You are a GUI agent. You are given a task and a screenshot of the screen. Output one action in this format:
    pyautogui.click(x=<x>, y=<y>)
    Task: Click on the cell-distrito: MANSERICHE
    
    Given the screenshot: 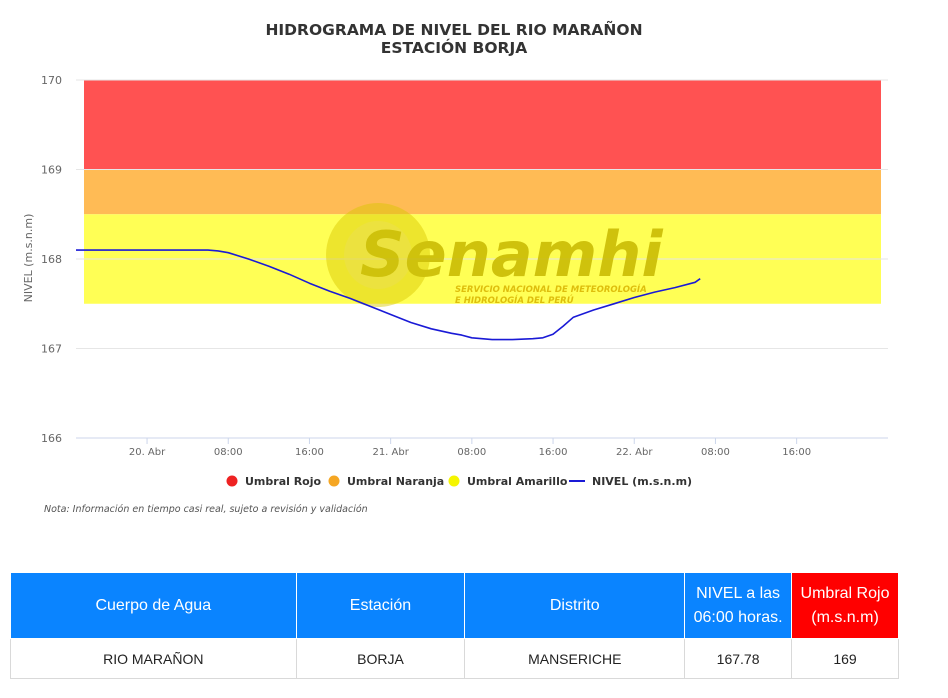 What is the action you would take?
    pyautogui.click(x=575, y=658)
    